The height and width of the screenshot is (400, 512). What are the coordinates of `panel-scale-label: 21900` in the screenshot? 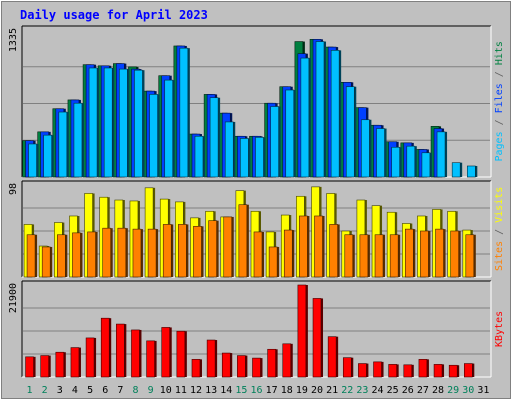 It's located at (13, 298).